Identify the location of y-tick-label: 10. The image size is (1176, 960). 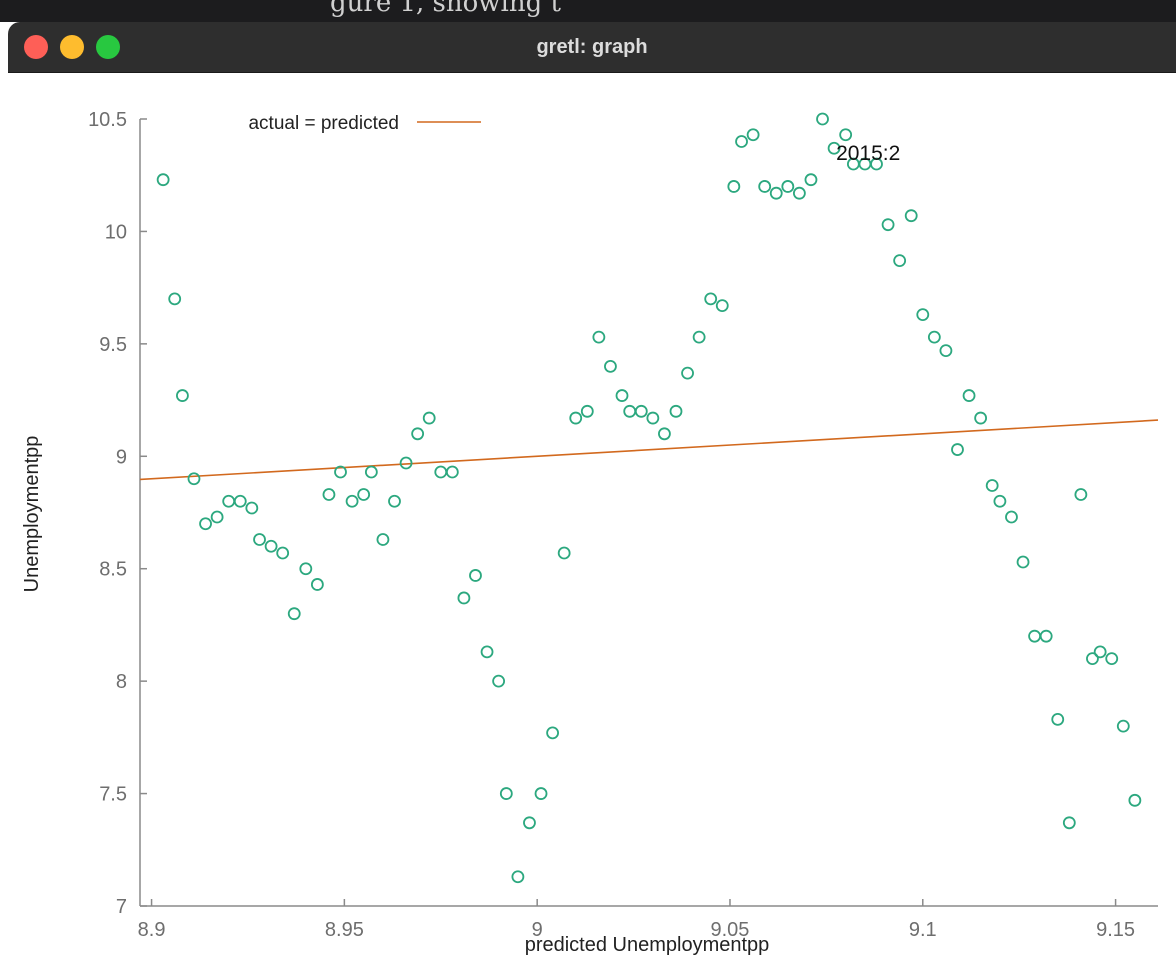
(116, 232).